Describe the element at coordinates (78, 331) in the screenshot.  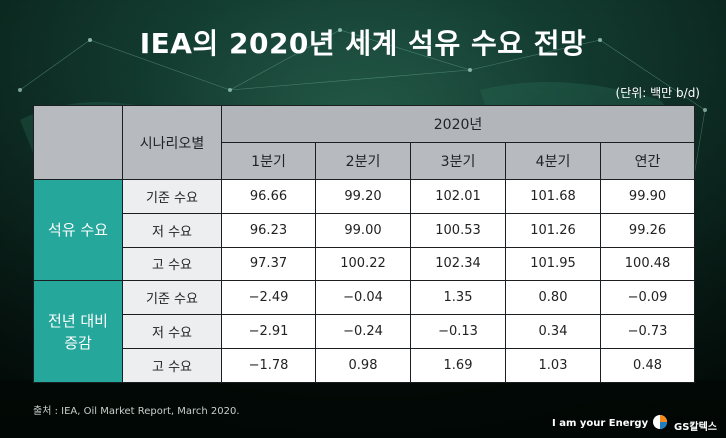
I see `group-label-change: 전년 대비 증감` at that location.